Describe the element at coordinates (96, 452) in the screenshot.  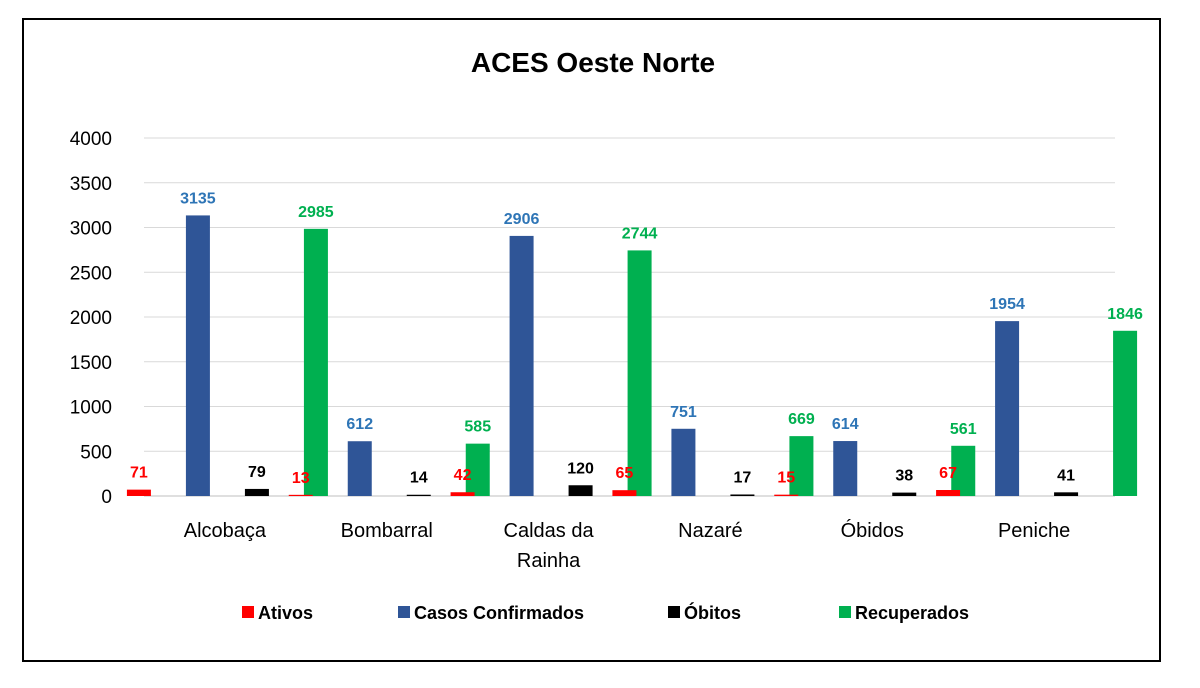
I see `y-tick-label: 500` at that location.